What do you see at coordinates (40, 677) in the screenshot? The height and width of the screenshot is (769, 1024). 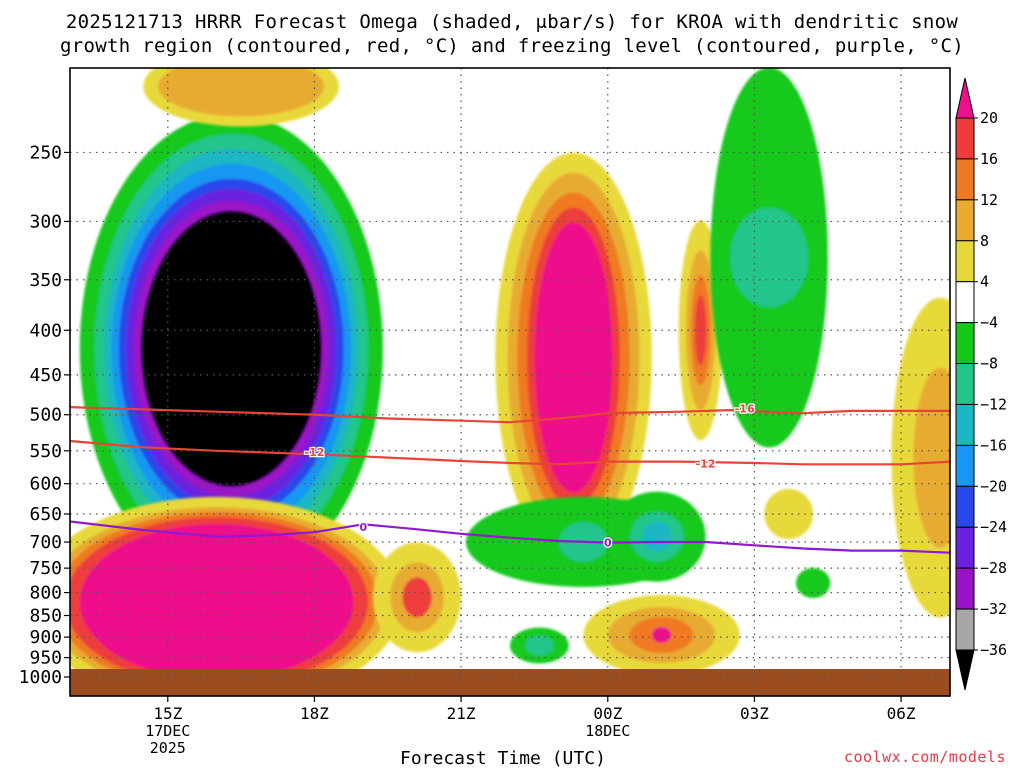 I see `y-tick-label: 1000` at bounding box center [40, 677].